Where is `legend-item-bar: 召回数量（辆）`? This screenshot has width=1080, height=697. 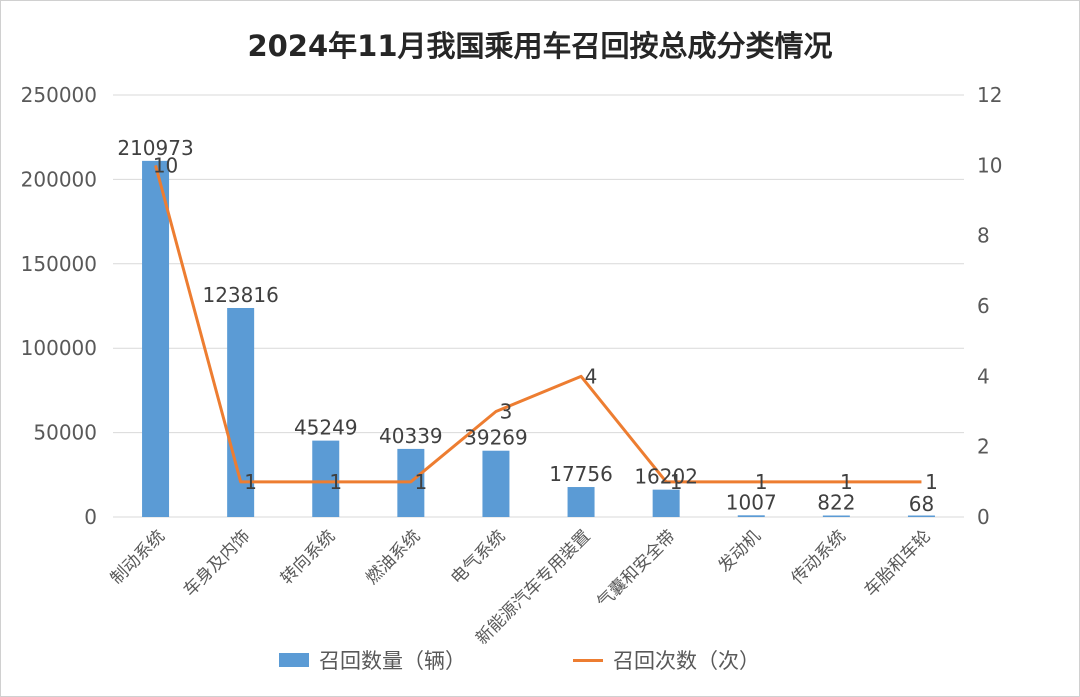
legend-item-bar: 召回数量（辆） is located at coordinates (372, 660).